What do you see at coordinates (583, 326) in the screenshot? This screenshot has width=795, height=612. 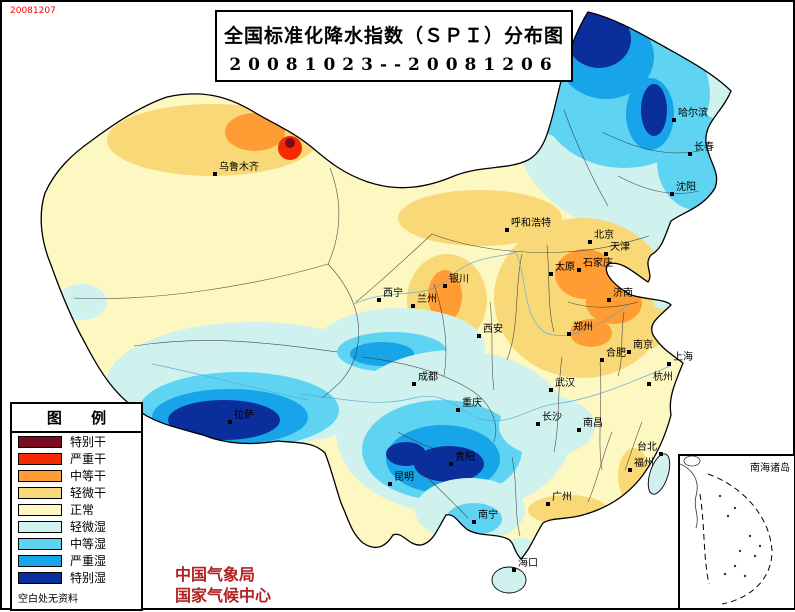 I see `city-label: 郑州` at bounding box center [583, 326].